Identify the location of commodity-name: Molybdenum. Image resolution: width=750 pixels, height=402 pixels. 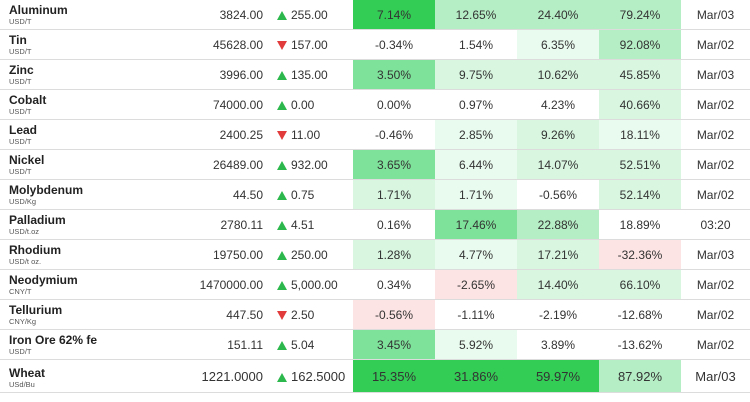
(46, 190).